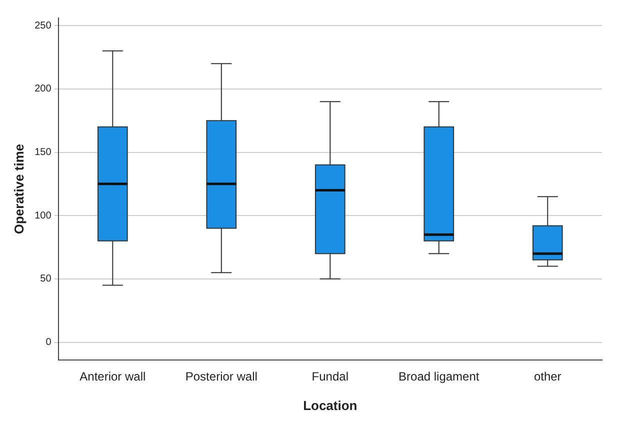 Image resolution: width=620 pixels, height=426 pixels. I want to click on x-tick-label: Anterior wall, so click(113, 377).